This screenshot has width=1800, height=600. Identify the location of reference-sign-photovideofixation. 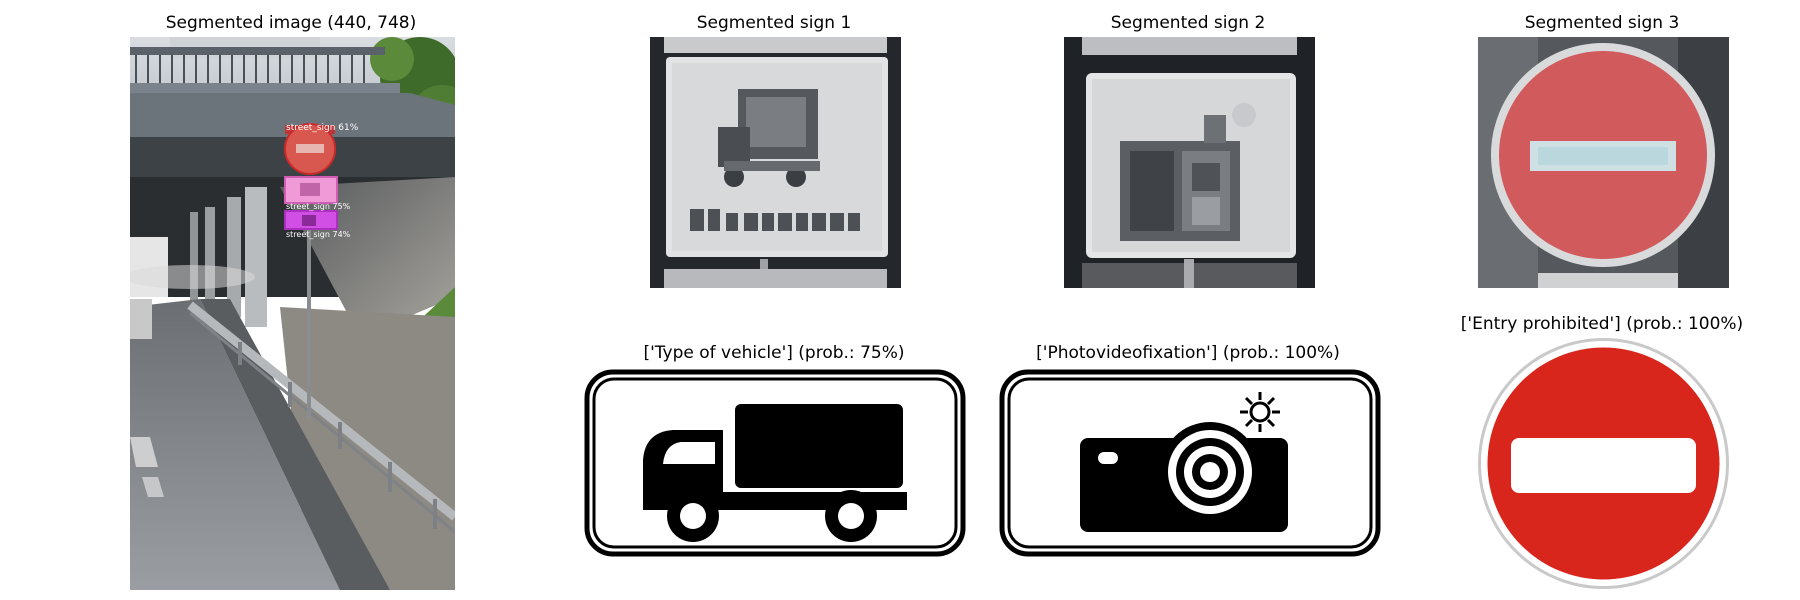
(1190, 463).